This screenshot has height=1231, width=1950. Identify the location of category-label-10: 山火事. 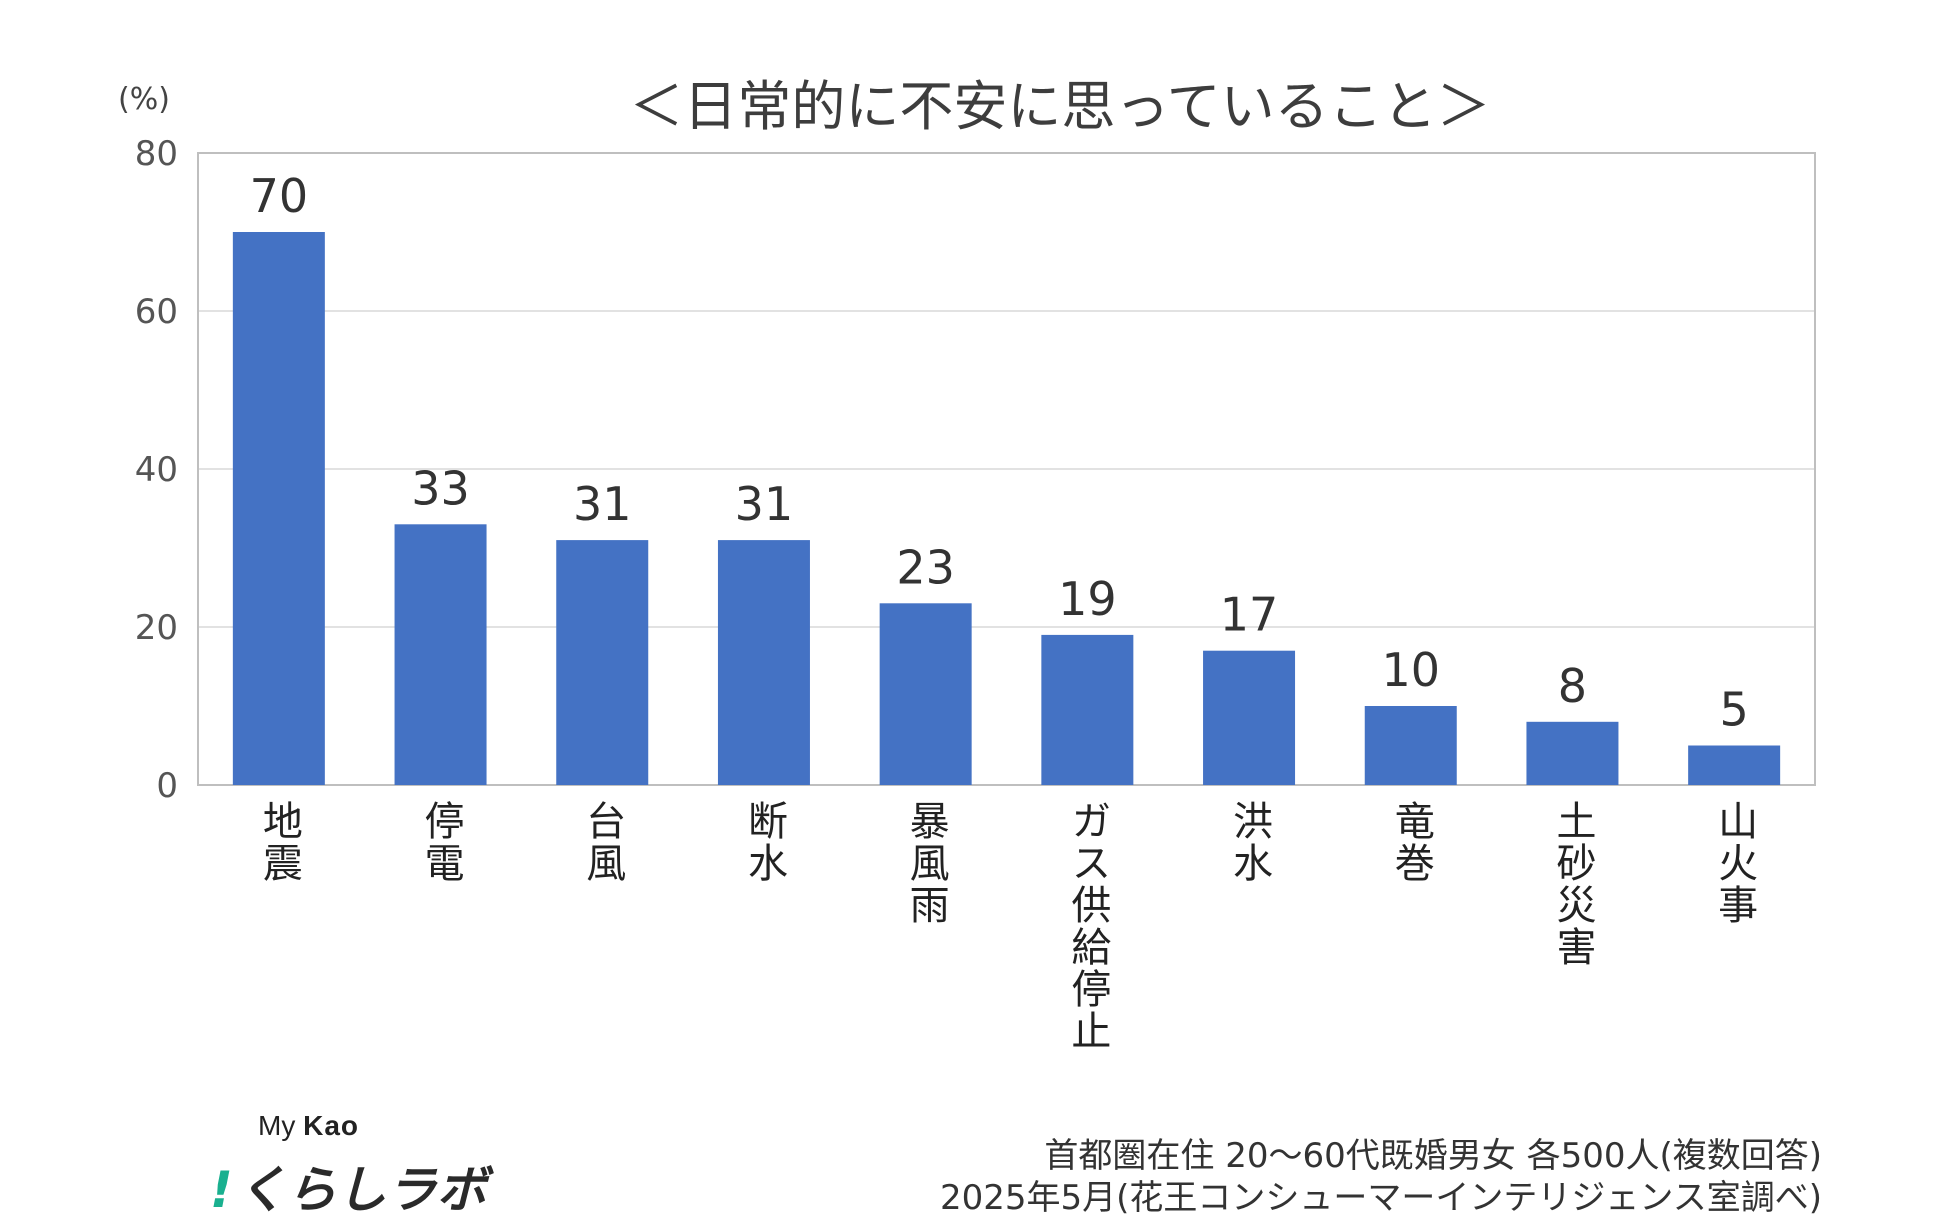
(1734, 863).